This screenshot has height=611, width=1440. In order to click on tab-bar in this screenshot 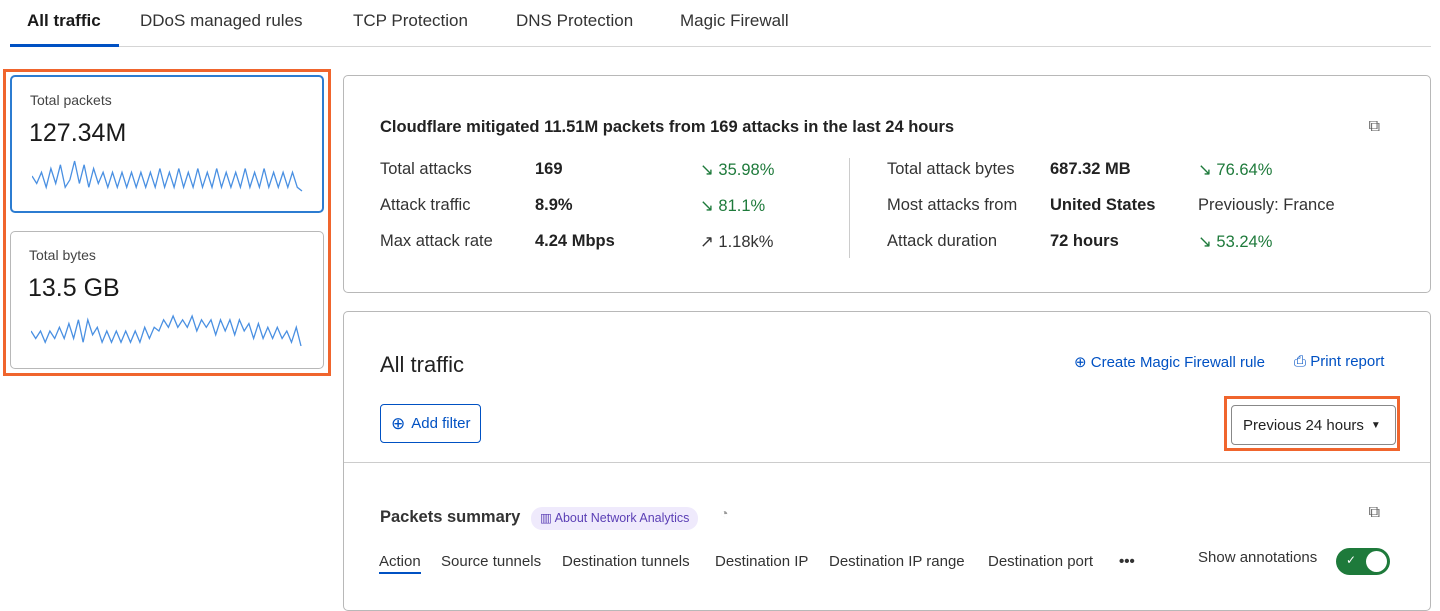, I will do `click(720, 23)`.